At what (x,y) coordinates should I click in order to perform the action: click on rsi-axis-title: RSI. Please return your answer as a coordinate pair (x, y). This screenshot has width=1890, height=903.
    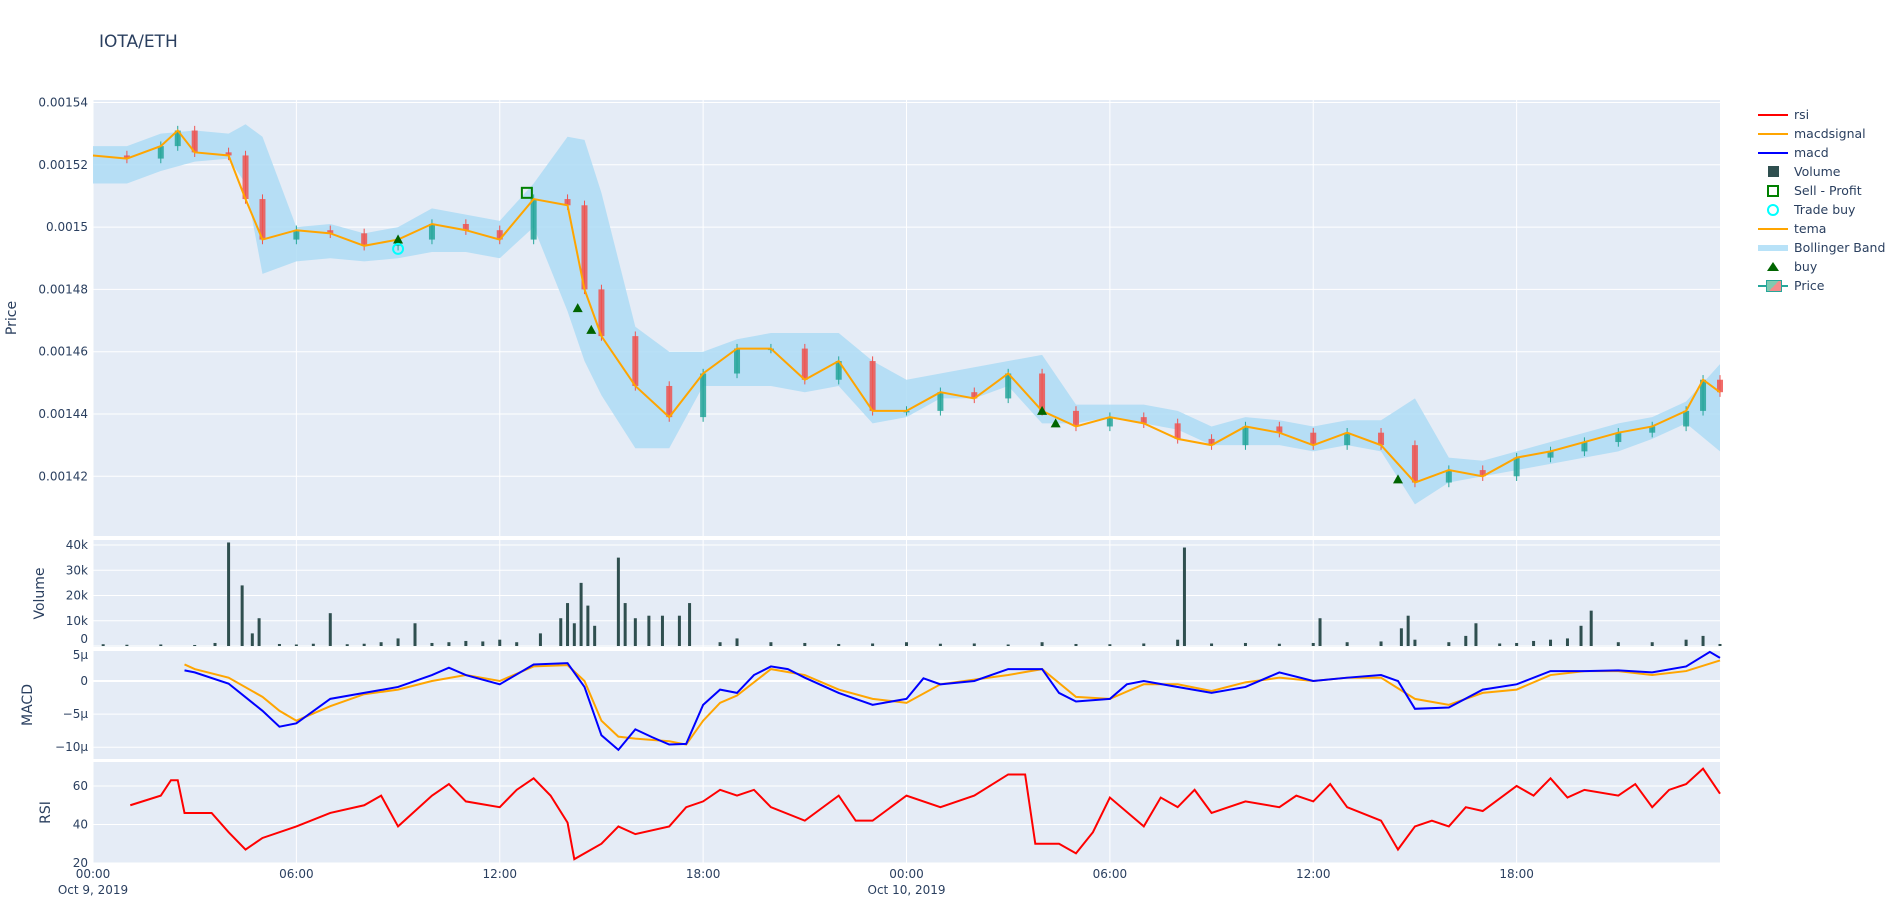
    Looking at the image, I should click on (46, 812).